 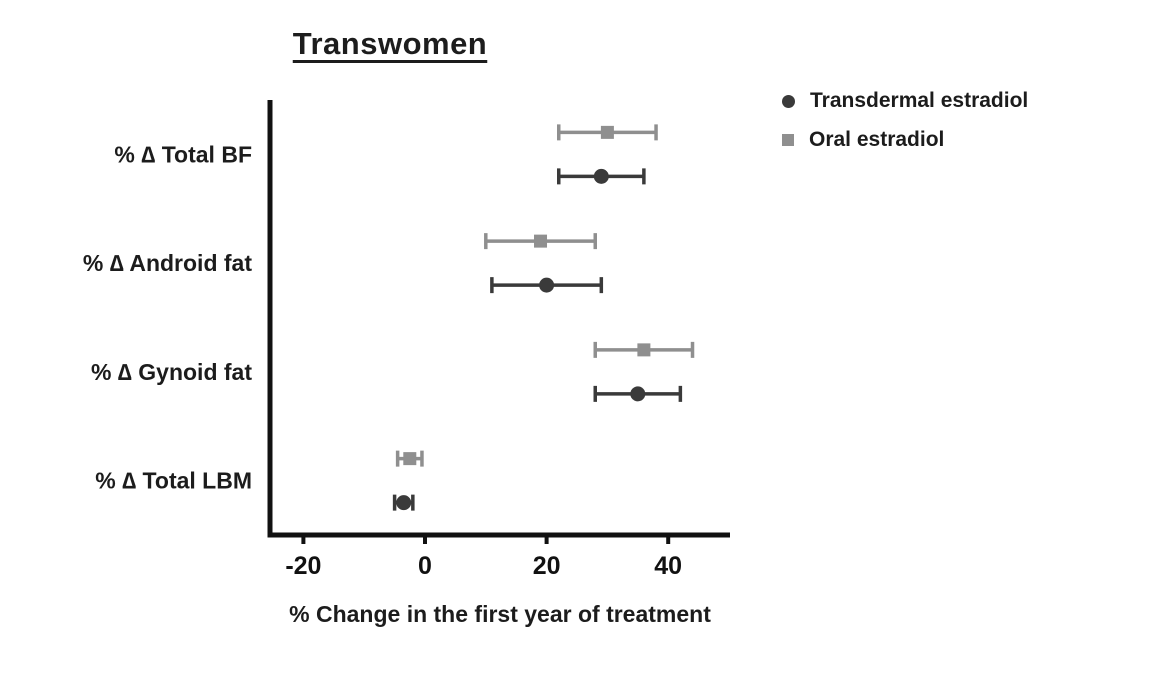 I want to click on legend: Transdermal estradiol Oral estradiol, so click(x=905, y=127).